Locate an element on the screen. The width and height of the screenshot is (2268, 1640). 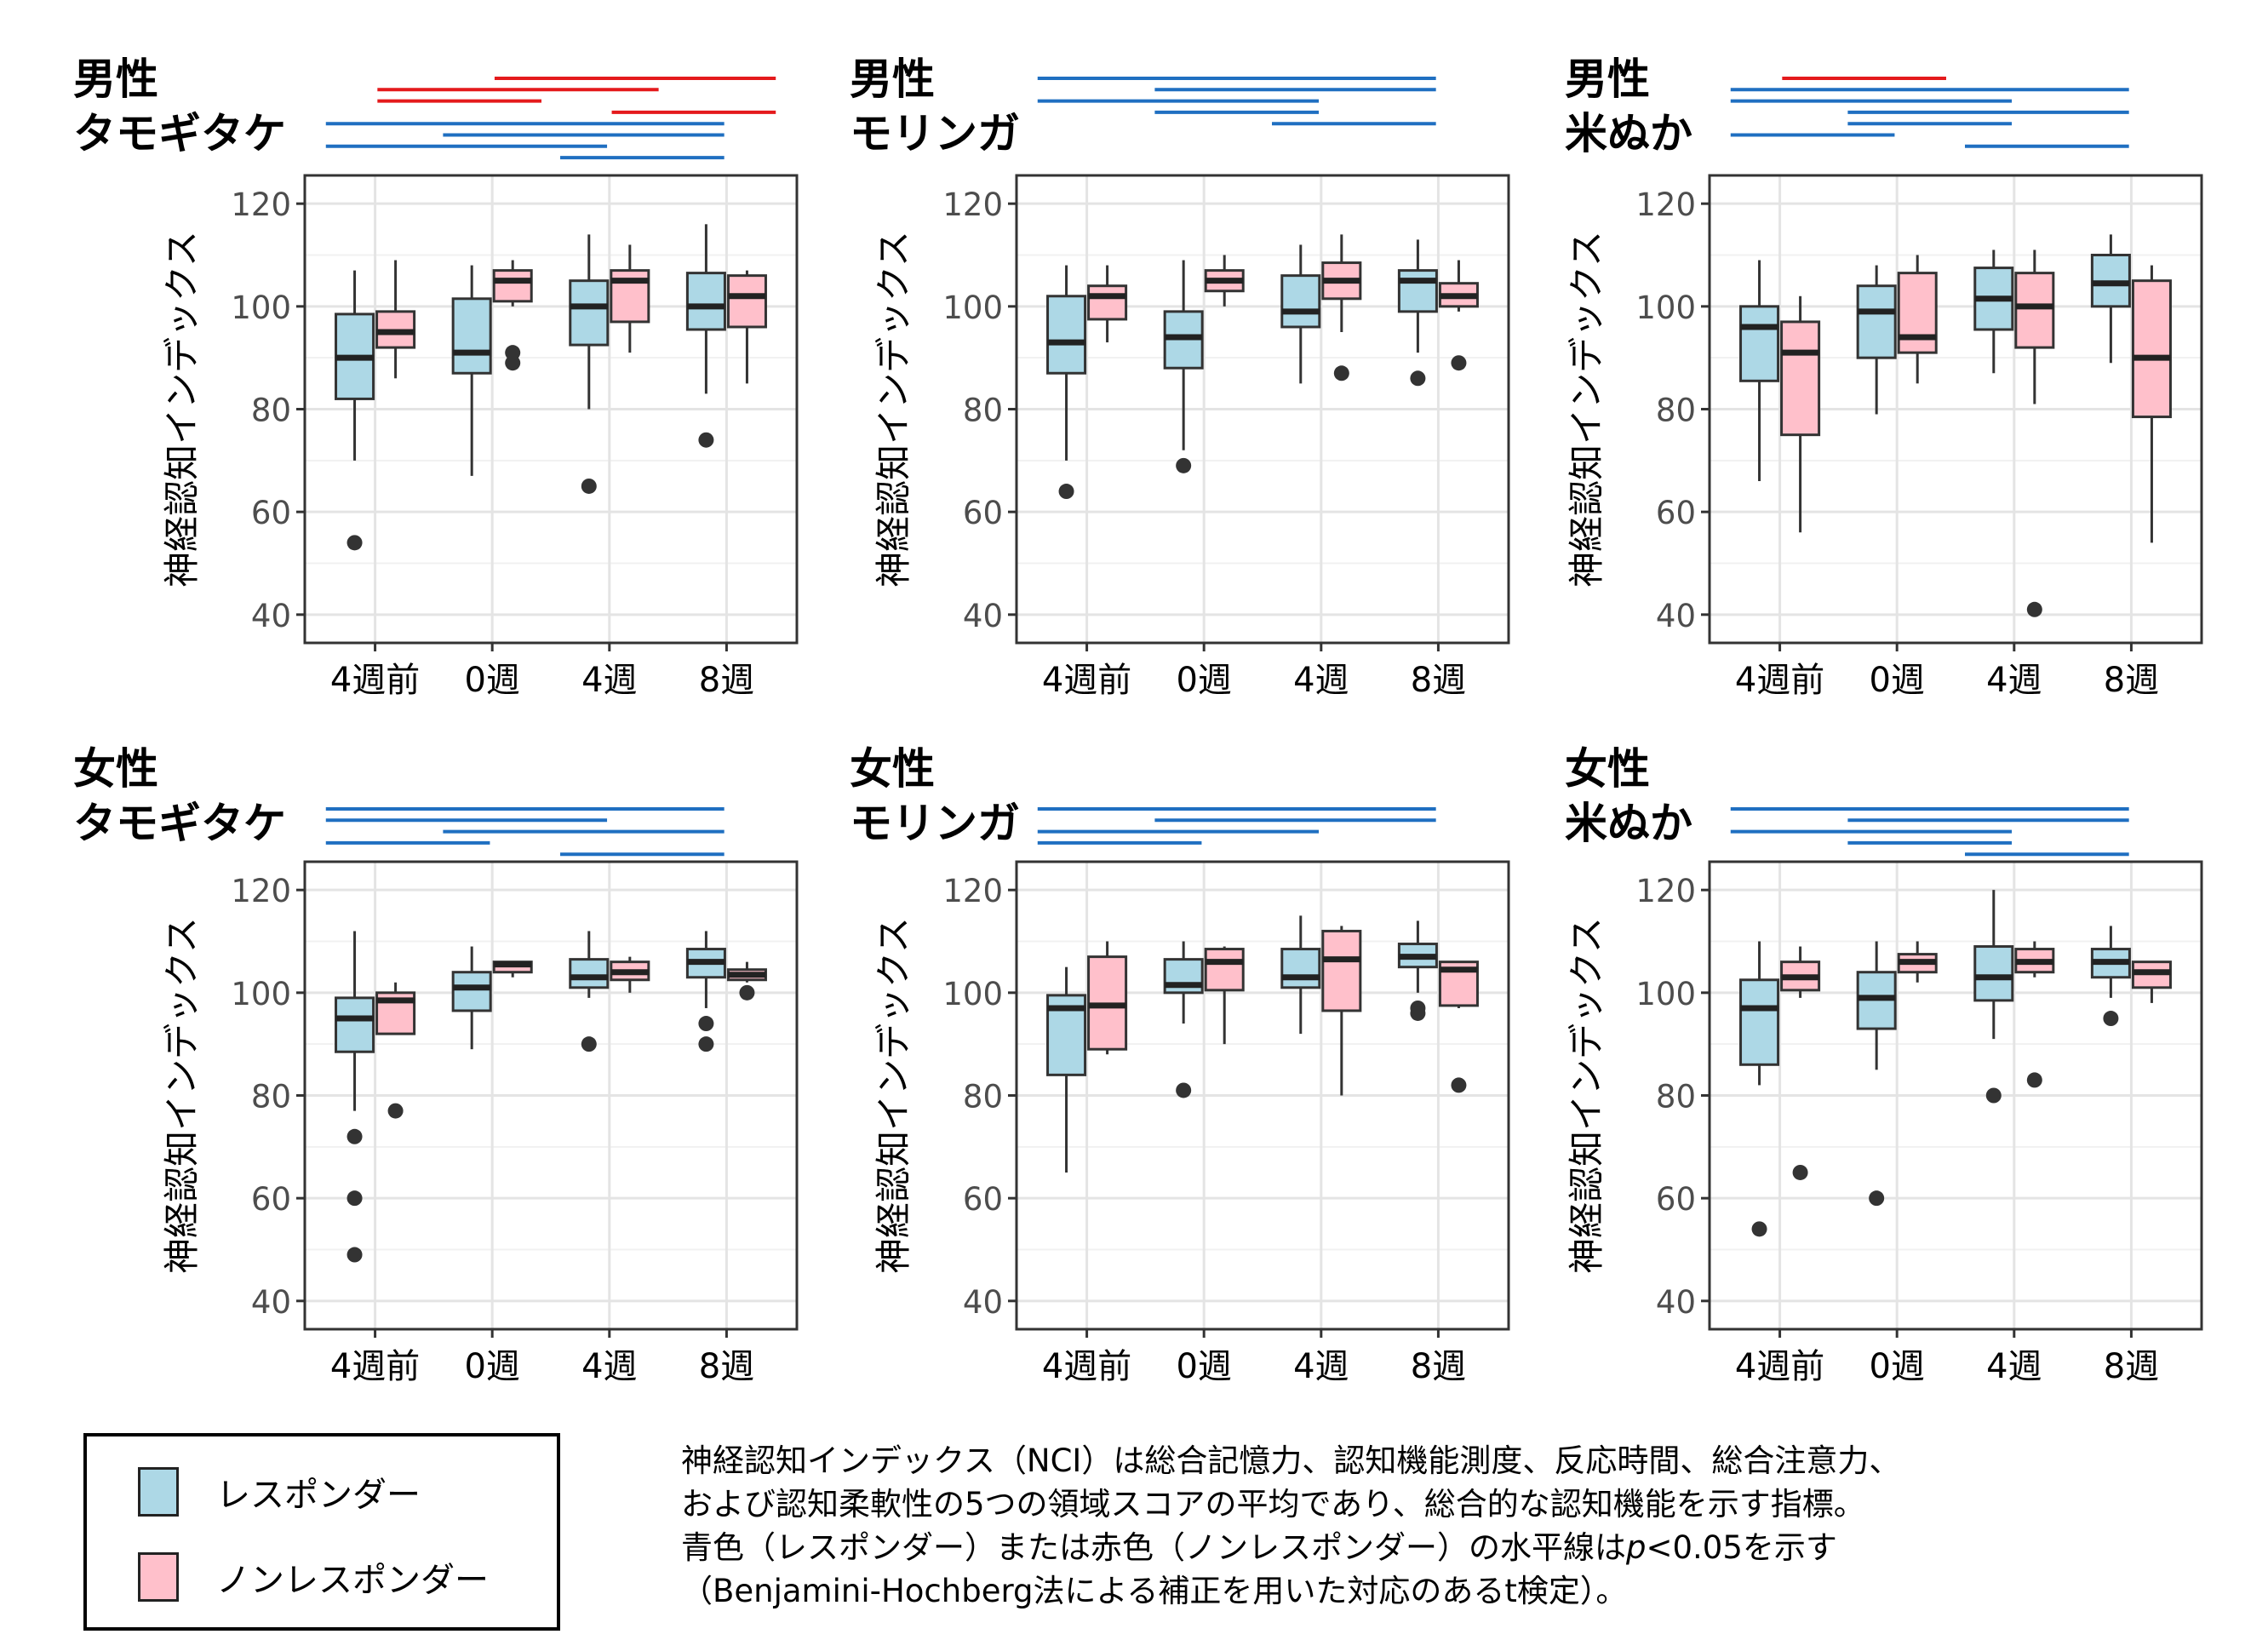
note-line-2: および認知柔軟性の5つの領域スコアの平均であり、総合的な認知機能を示す指標。 is located at coordinates (1273, 1504).